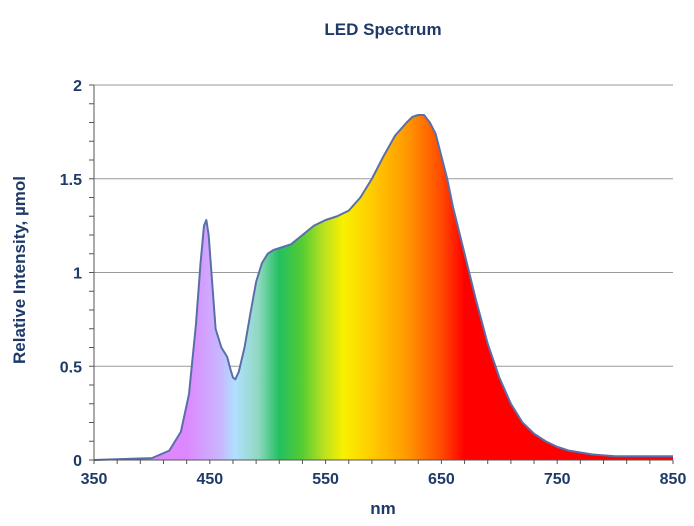 Image resolution: width=694 pixels, height=526 pixels. What do you see at coordinates (94, 479) in the screenshot?
I see `x-tick-label-350: 350` at bounding box center [94, 479].